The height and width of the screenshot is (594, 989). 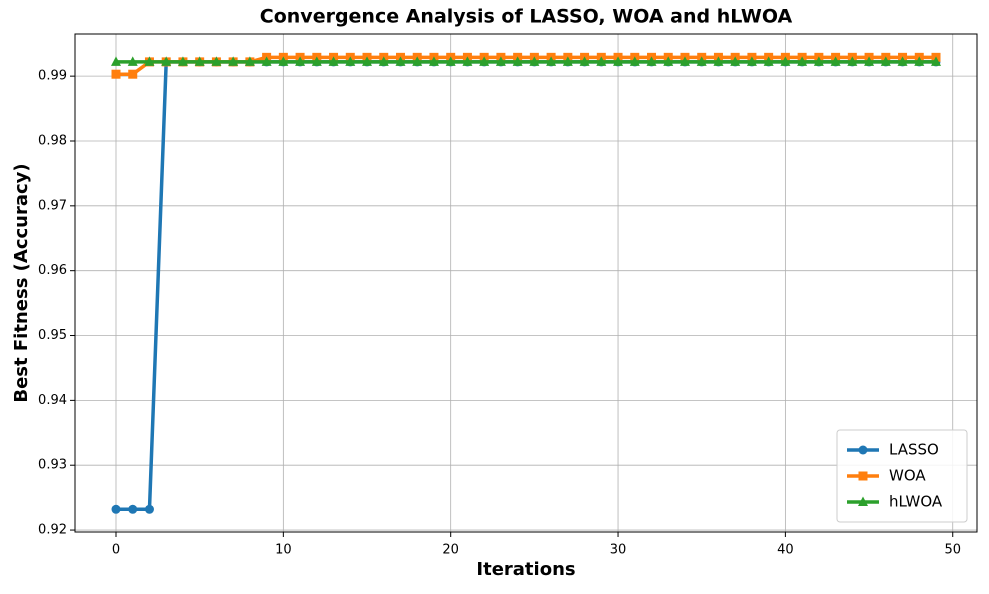 What do you see at coordinates (52, 335) in the screenshot?
I see `y-tick-label: 0.95` at bounding box center [52, 335].